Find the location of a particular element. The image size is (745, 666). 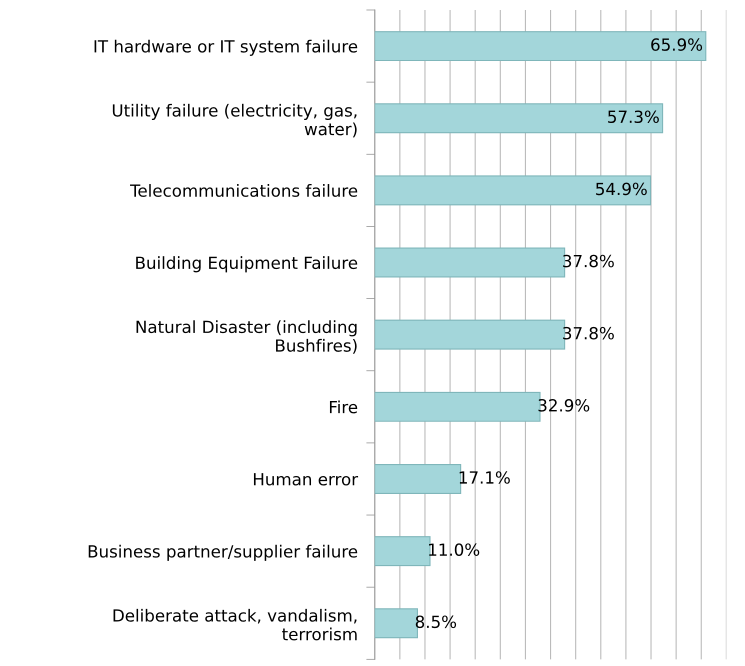

y-tick-label: Business partner/supplier failure is located at coordinates (223, 552).